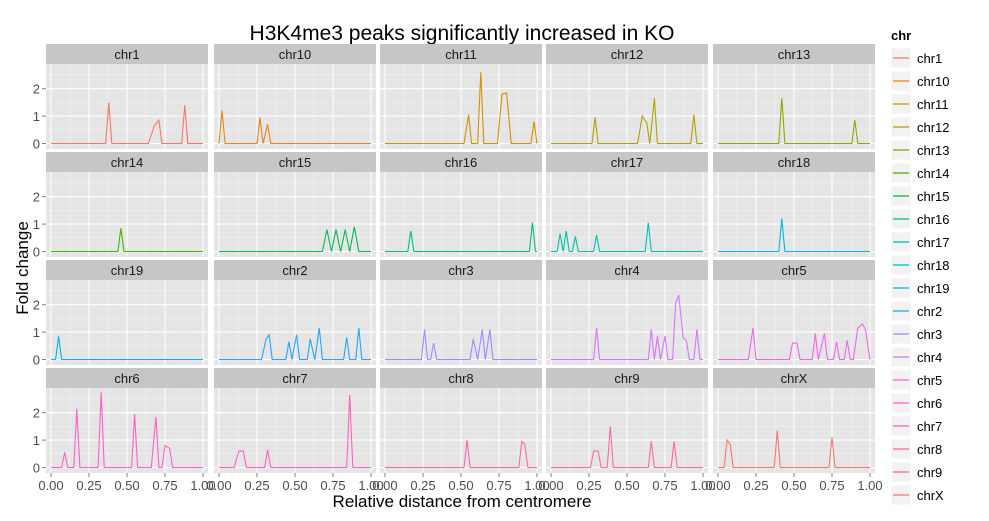 The image size is (989, 521). What do you see at coordinates (933, 242) in the screenshot?
I see `legend-label: chr17` at bounding box center [933, 242].